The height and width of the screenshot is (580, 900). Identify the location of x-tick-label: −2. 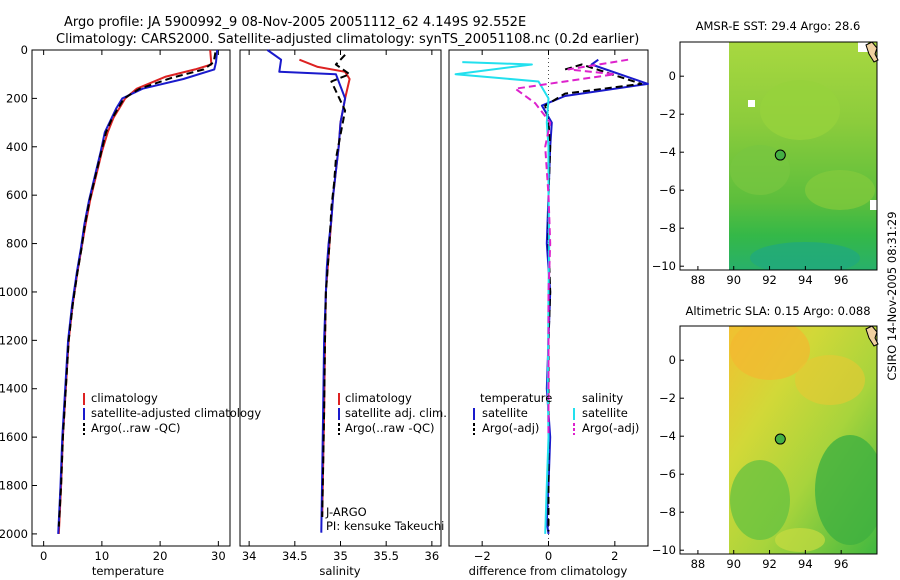
(482, 556).